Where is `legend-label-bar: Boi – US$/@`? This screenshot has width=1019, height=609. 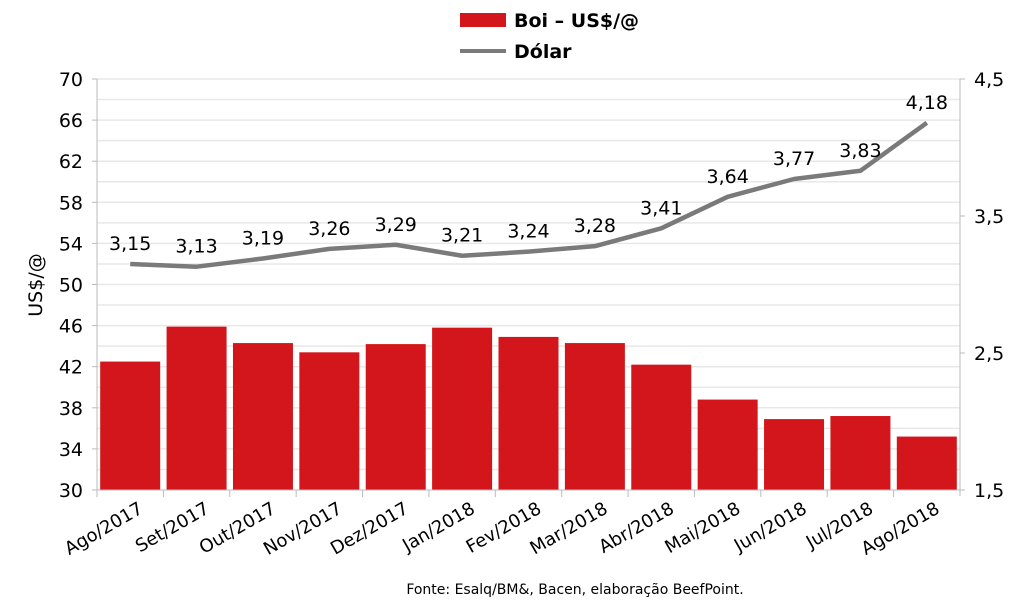 legend-label-bar: Boi – US$/@ is located at coordinates (576, 21).